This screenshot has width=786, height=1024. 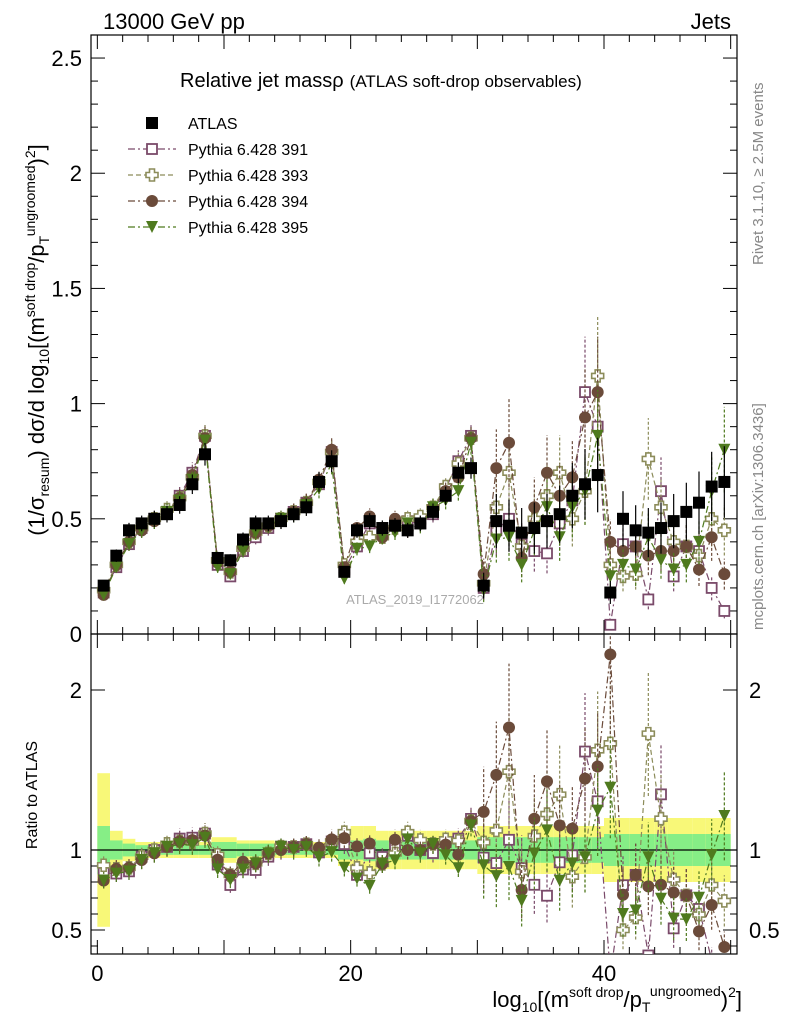 I want to click on y-tick-label-main: 2, so click(x=76, y=173).